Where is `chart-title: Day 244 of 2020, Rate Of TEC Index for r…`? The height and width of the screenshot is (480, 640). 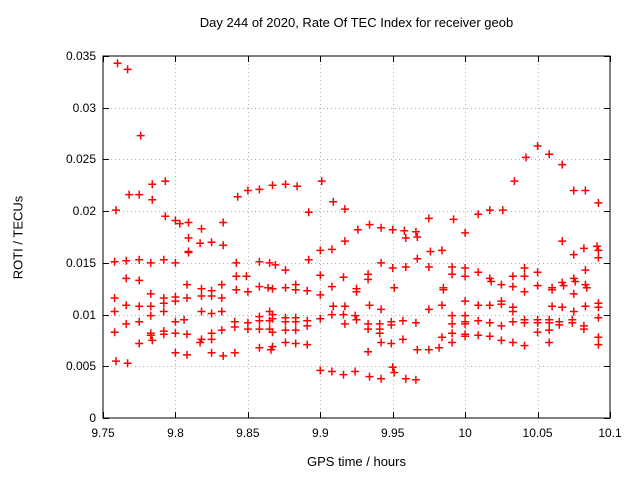 chart-title: Day 244 of 2020, Rate Of TEC Index for r… is located at coordinates (356, 22).